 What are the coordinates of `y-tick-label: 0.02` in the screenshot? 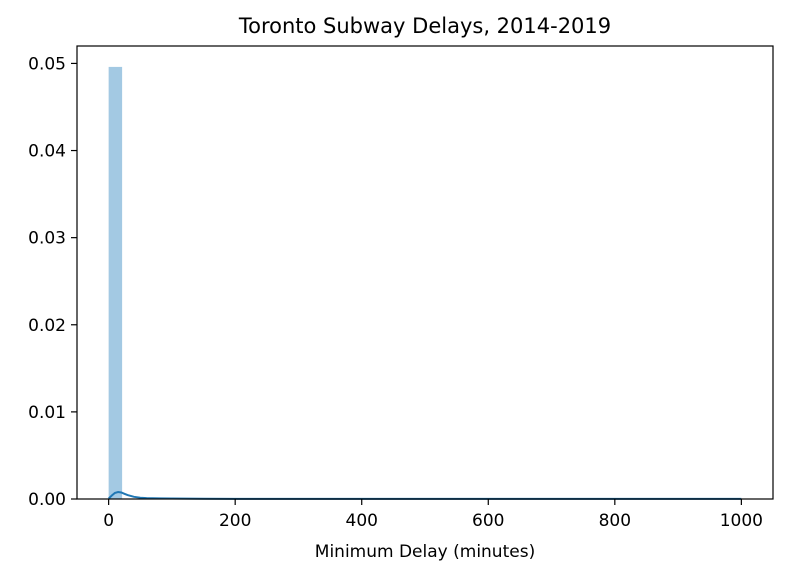 It's located at (47, 326).